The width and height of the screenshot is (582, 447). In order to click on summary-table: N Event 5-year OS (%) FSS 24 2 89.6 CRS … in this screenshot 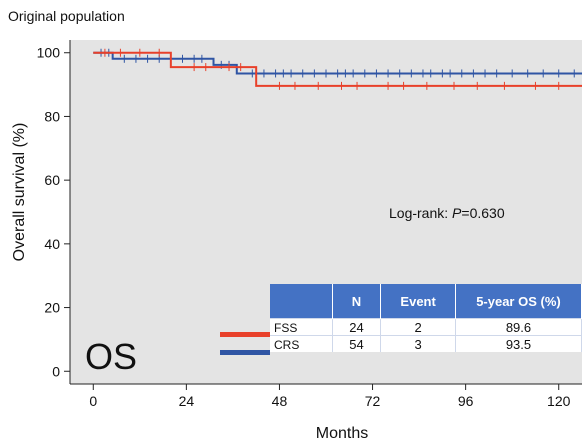, I will do `click(426, 318)`.